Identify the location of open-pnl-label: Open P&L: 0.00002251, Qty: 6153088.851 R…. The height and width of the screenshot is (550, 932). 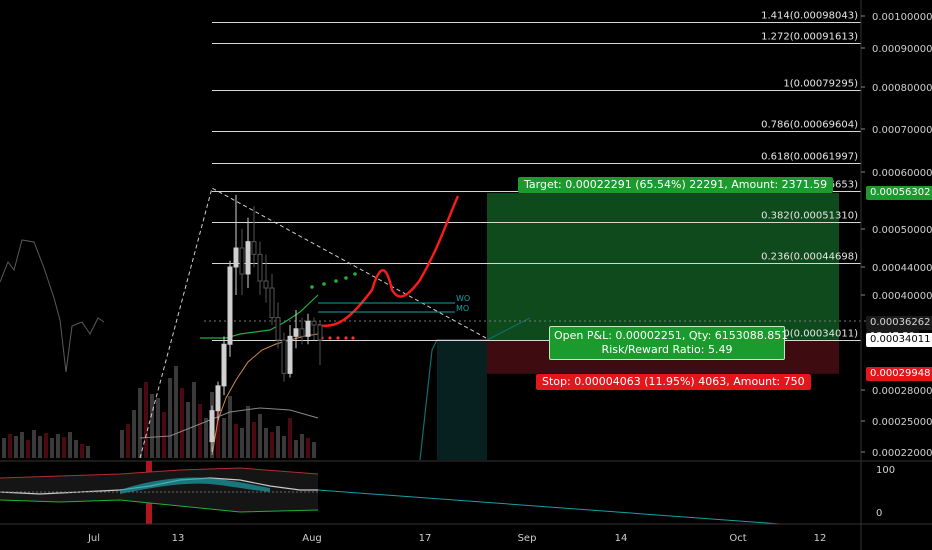
(669, 343).